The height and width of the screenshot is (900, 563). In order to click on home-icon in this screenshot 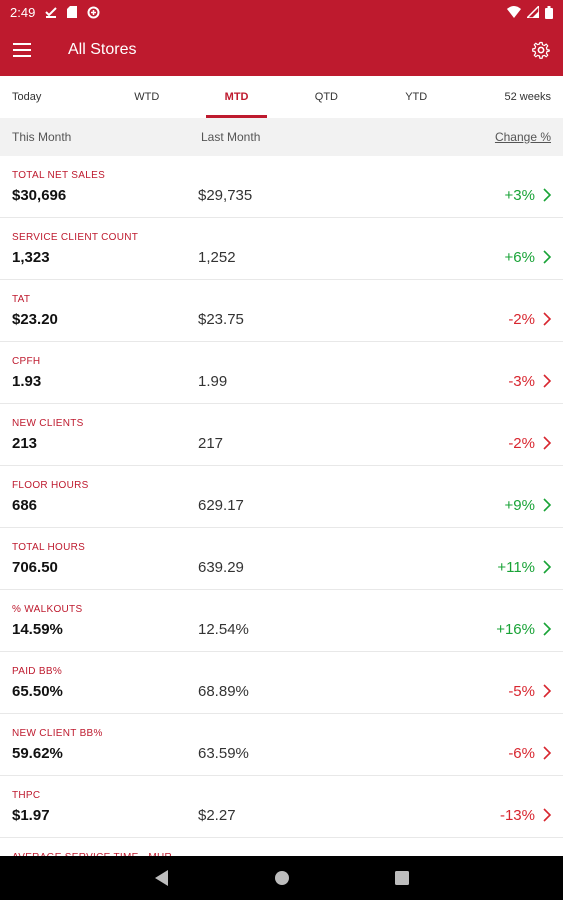, I will do `click(281, 878)`.